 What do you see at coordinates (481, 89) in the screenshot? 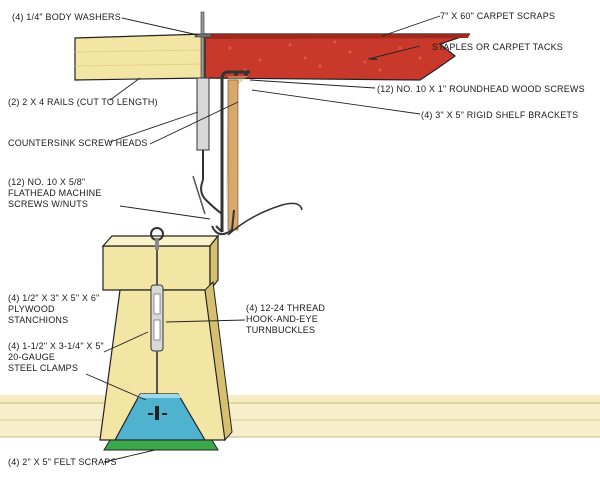
I see `label-roundhead-screws: (12) NO. 10 X 1" ROUNDHEAD WOOD SCREWS` at bounding box center [481, 89].